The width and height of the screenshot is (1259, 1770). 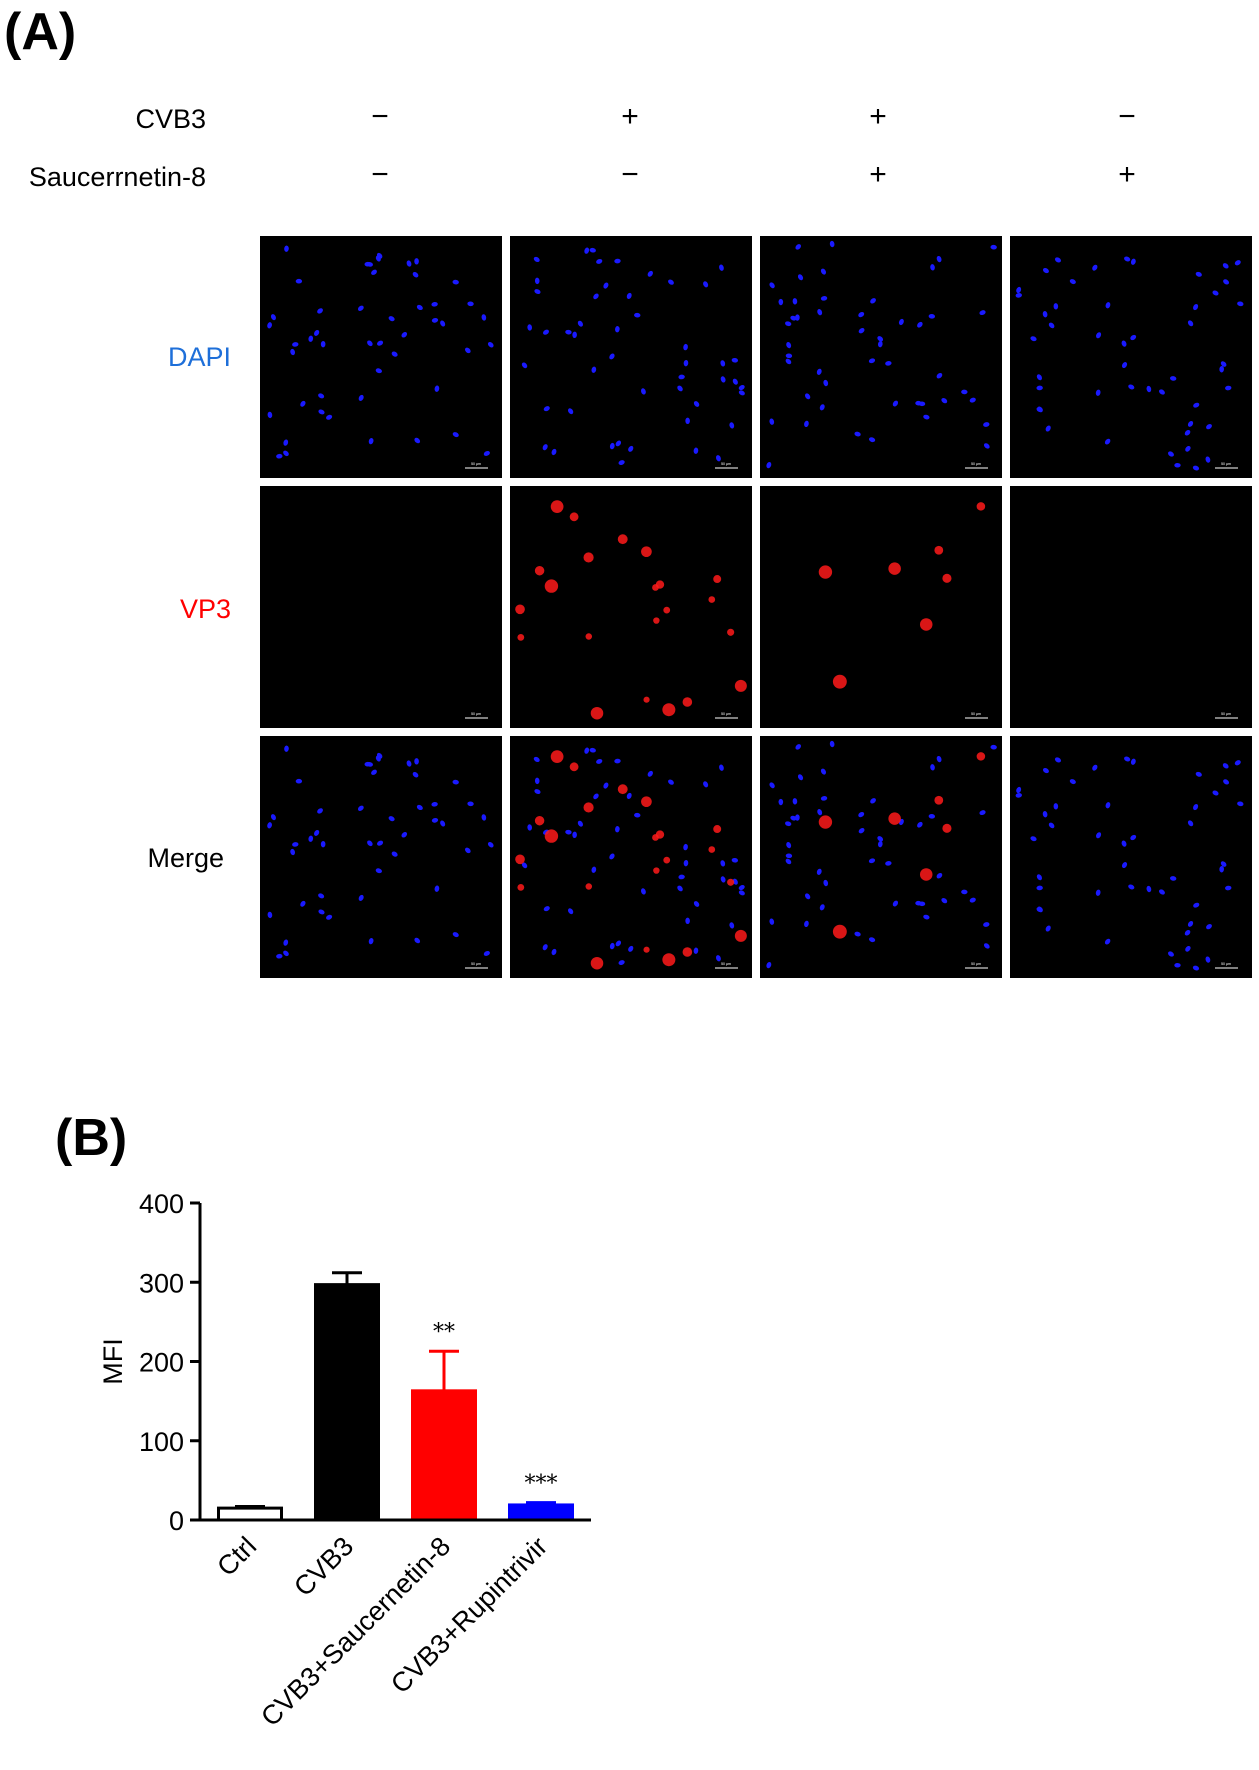 What do you see at coordinates (40, 32) in the screenshot?
I see `panel-a-label: (A)` at bounding box center [40, 32].